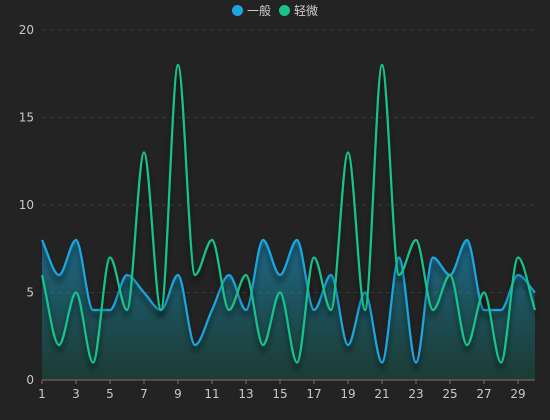  I want to click on legend-label-series-2: 轻微, so click(306, 11).